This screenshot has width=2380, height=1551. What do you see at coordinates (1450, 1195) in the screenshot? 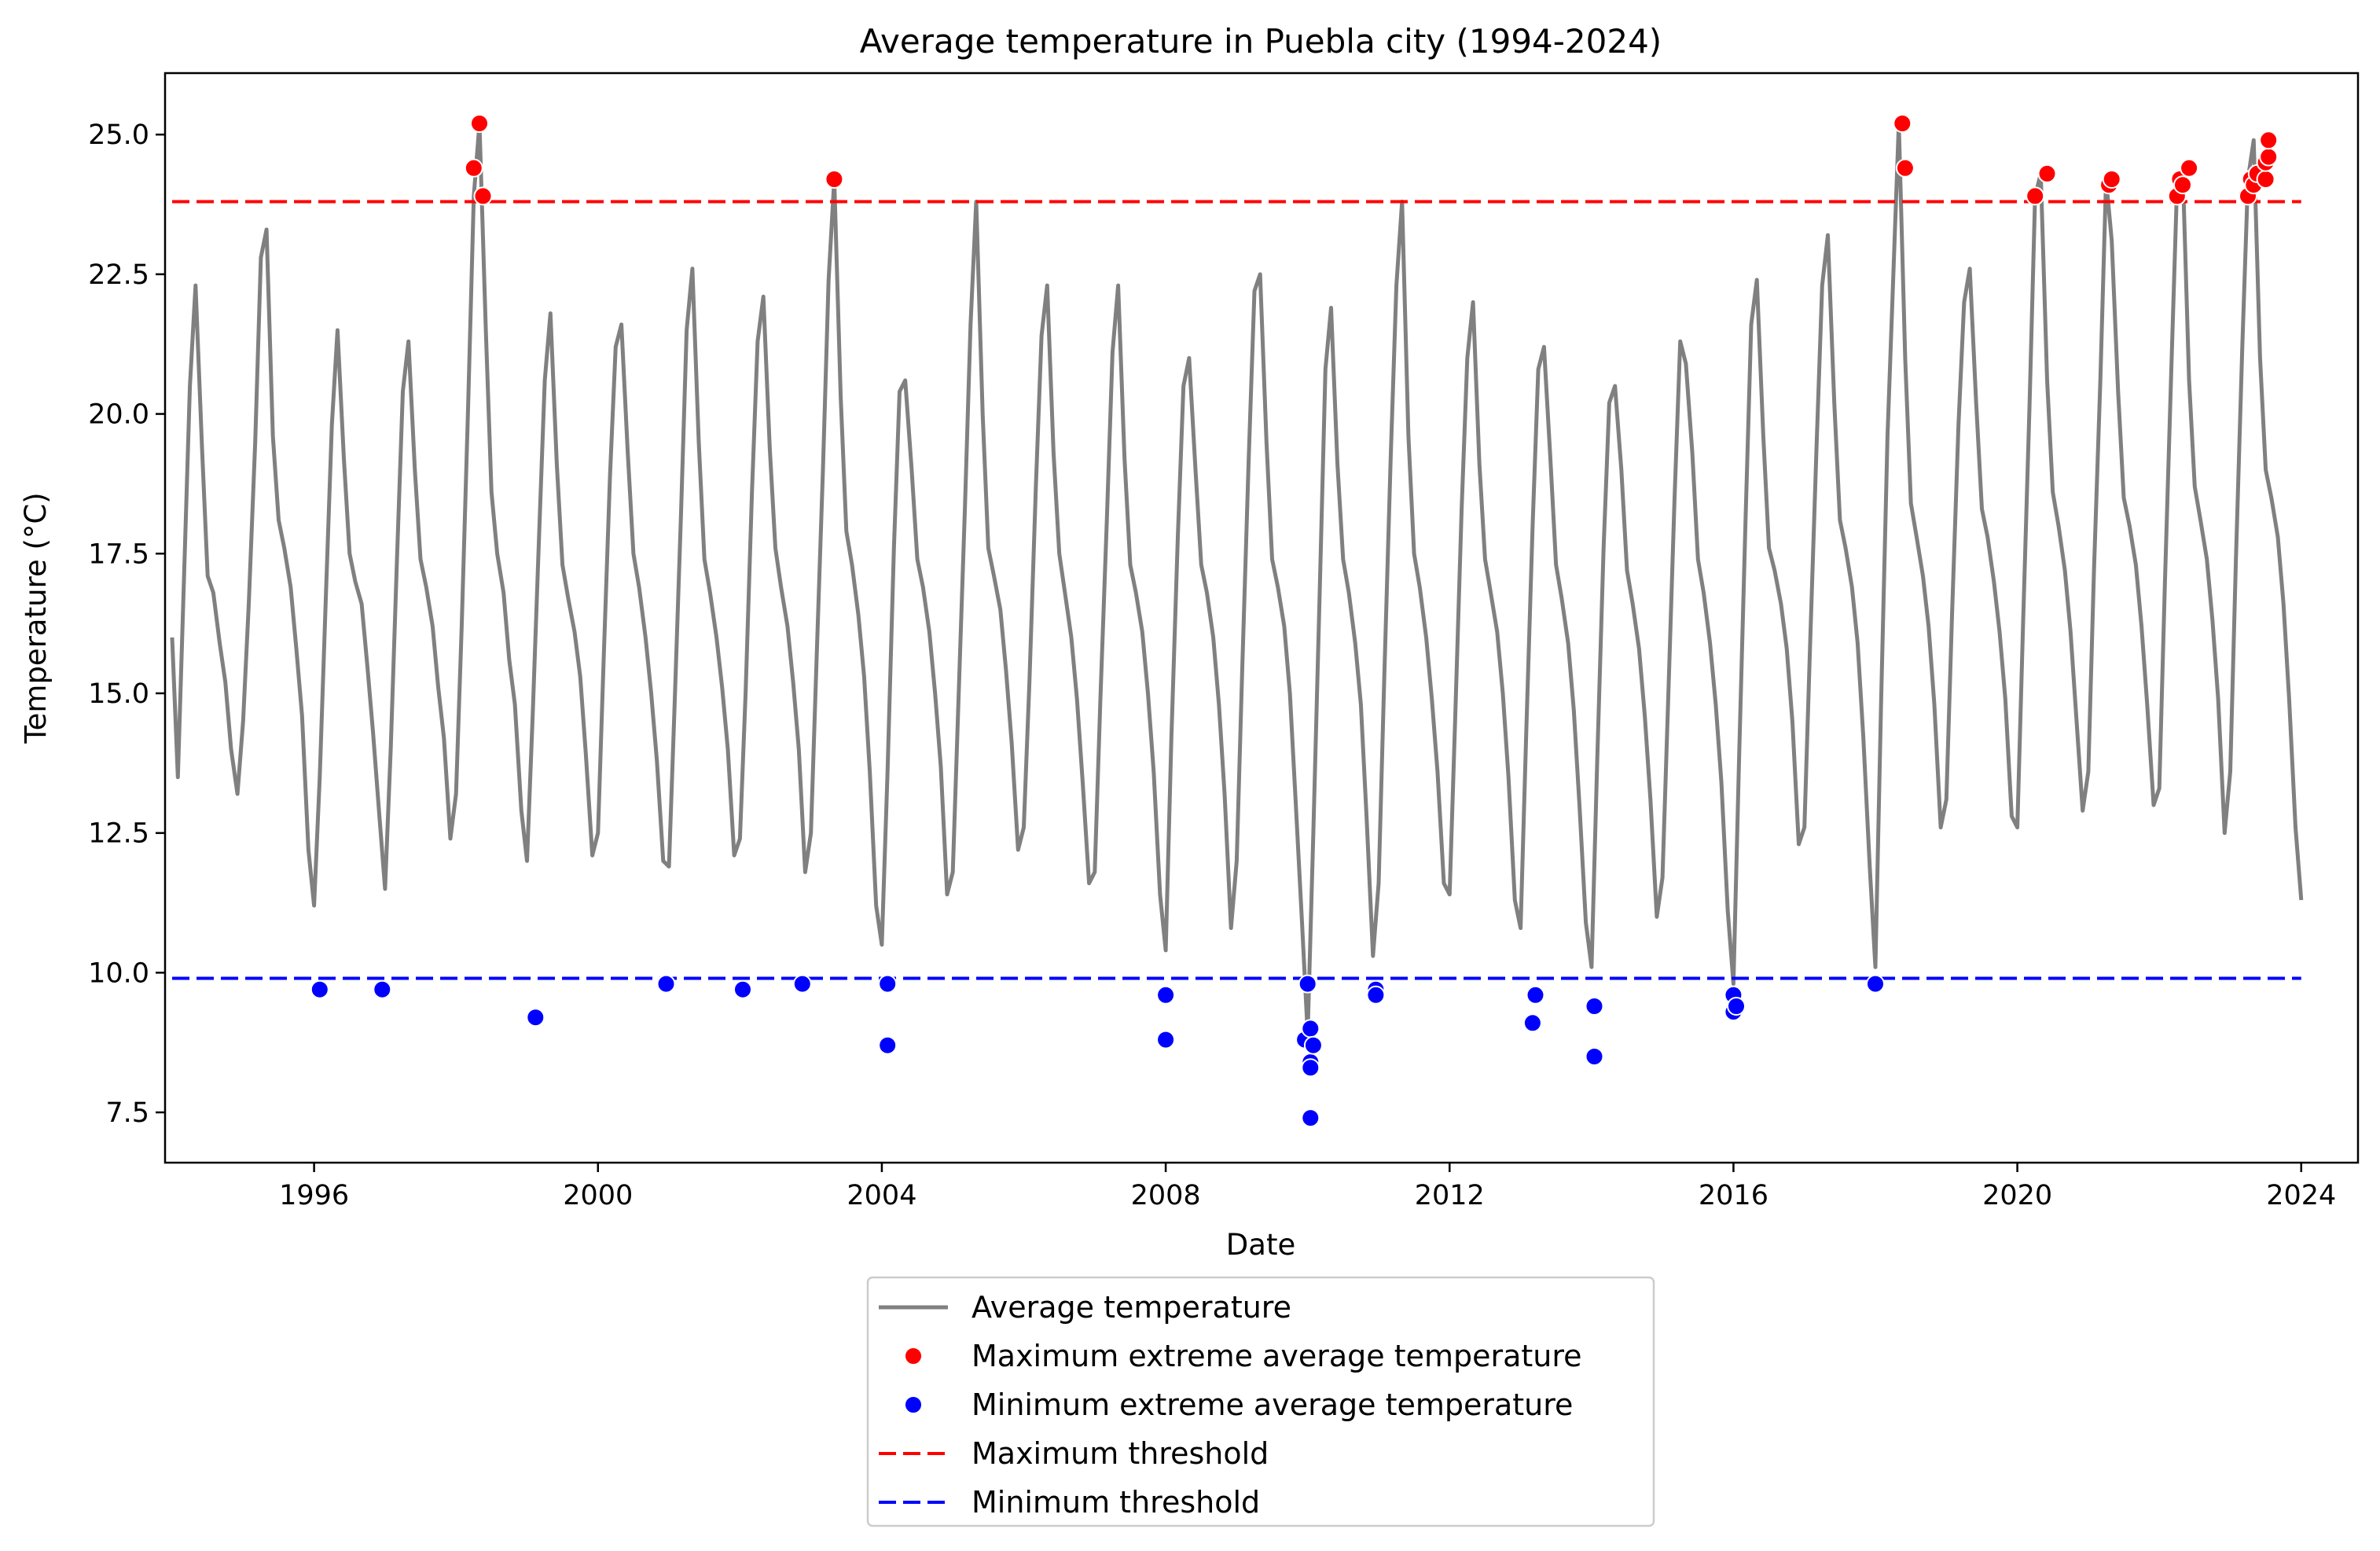
I see `x-tick-label: 2012` at bounding box center [1450, 1195].